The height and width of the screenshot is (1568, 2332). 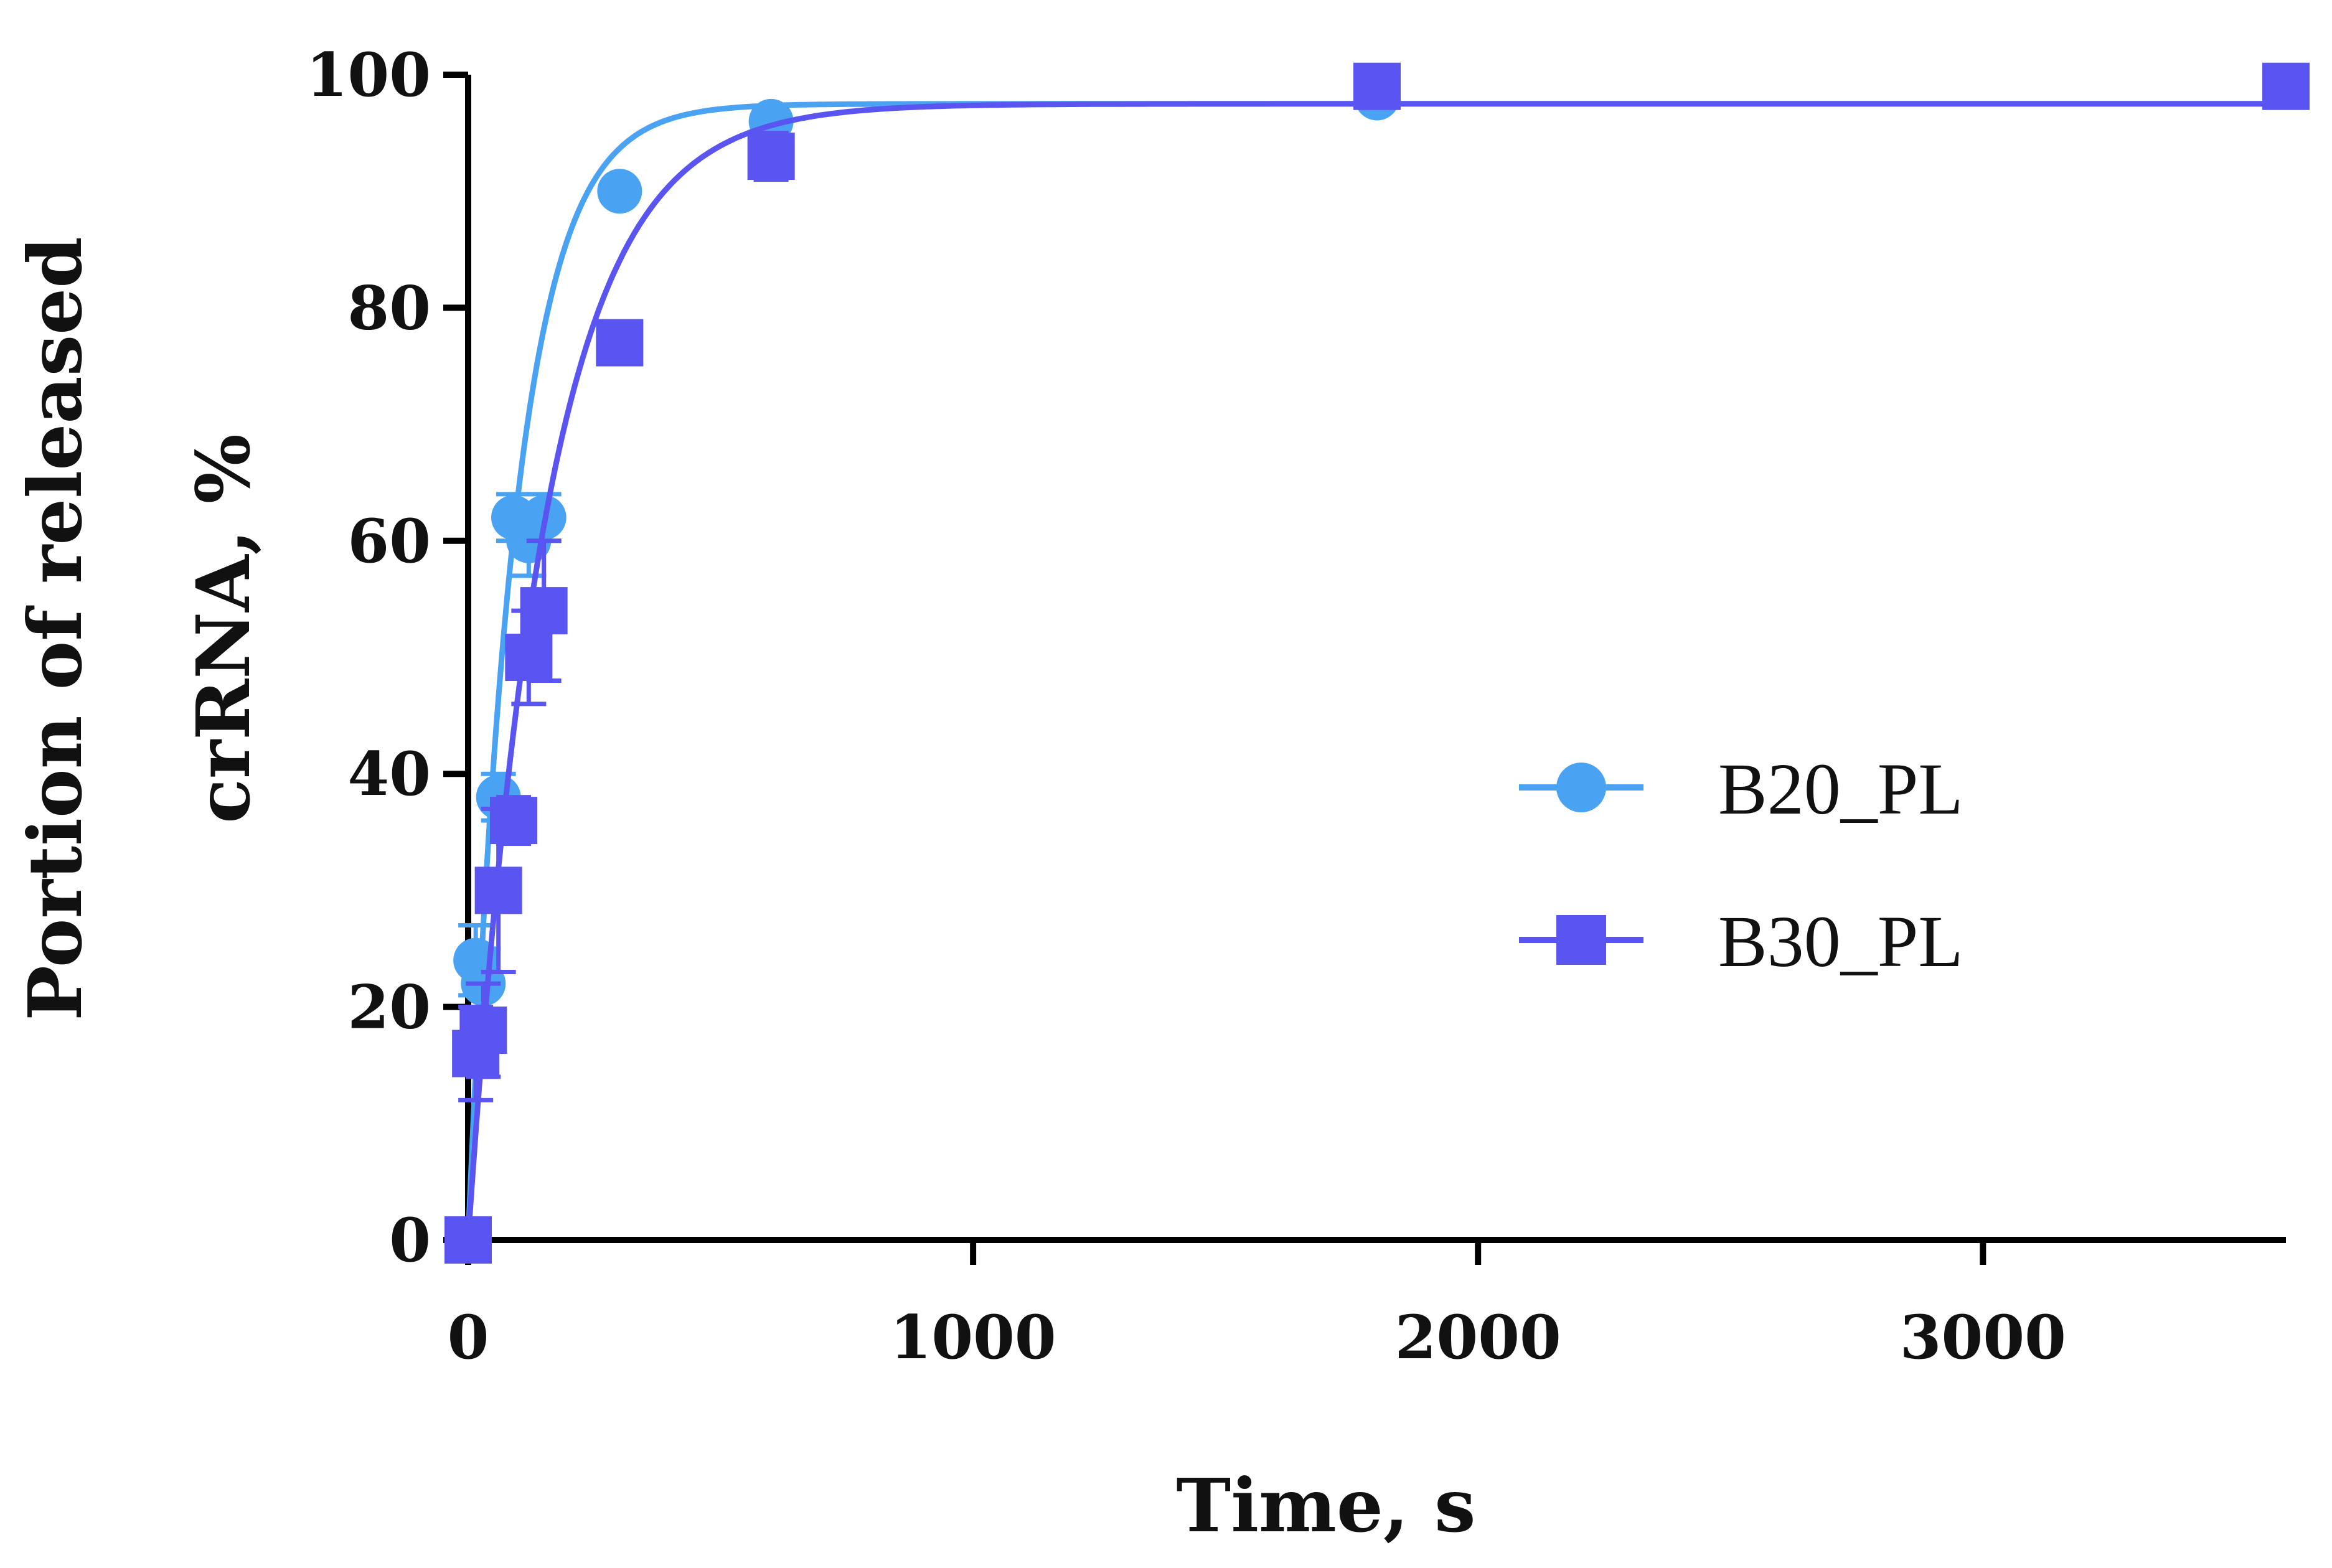 I want to click on y-tick-label: 80, so click(x=389, y=308).